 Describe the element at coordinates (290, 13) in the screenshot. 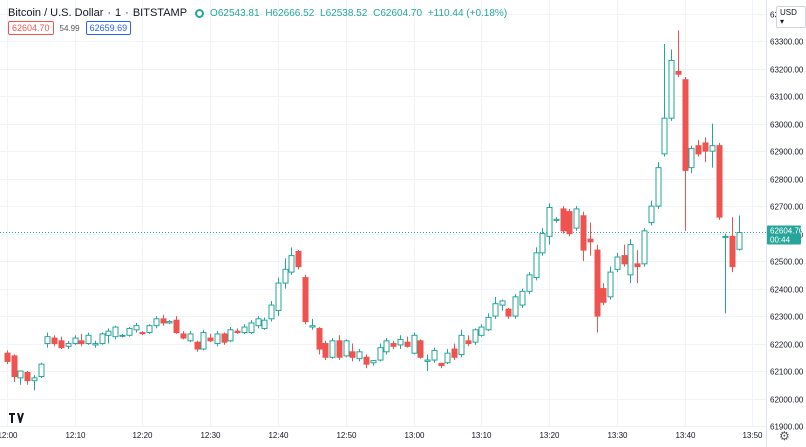

I see `high-value: H62666.52` at that location.